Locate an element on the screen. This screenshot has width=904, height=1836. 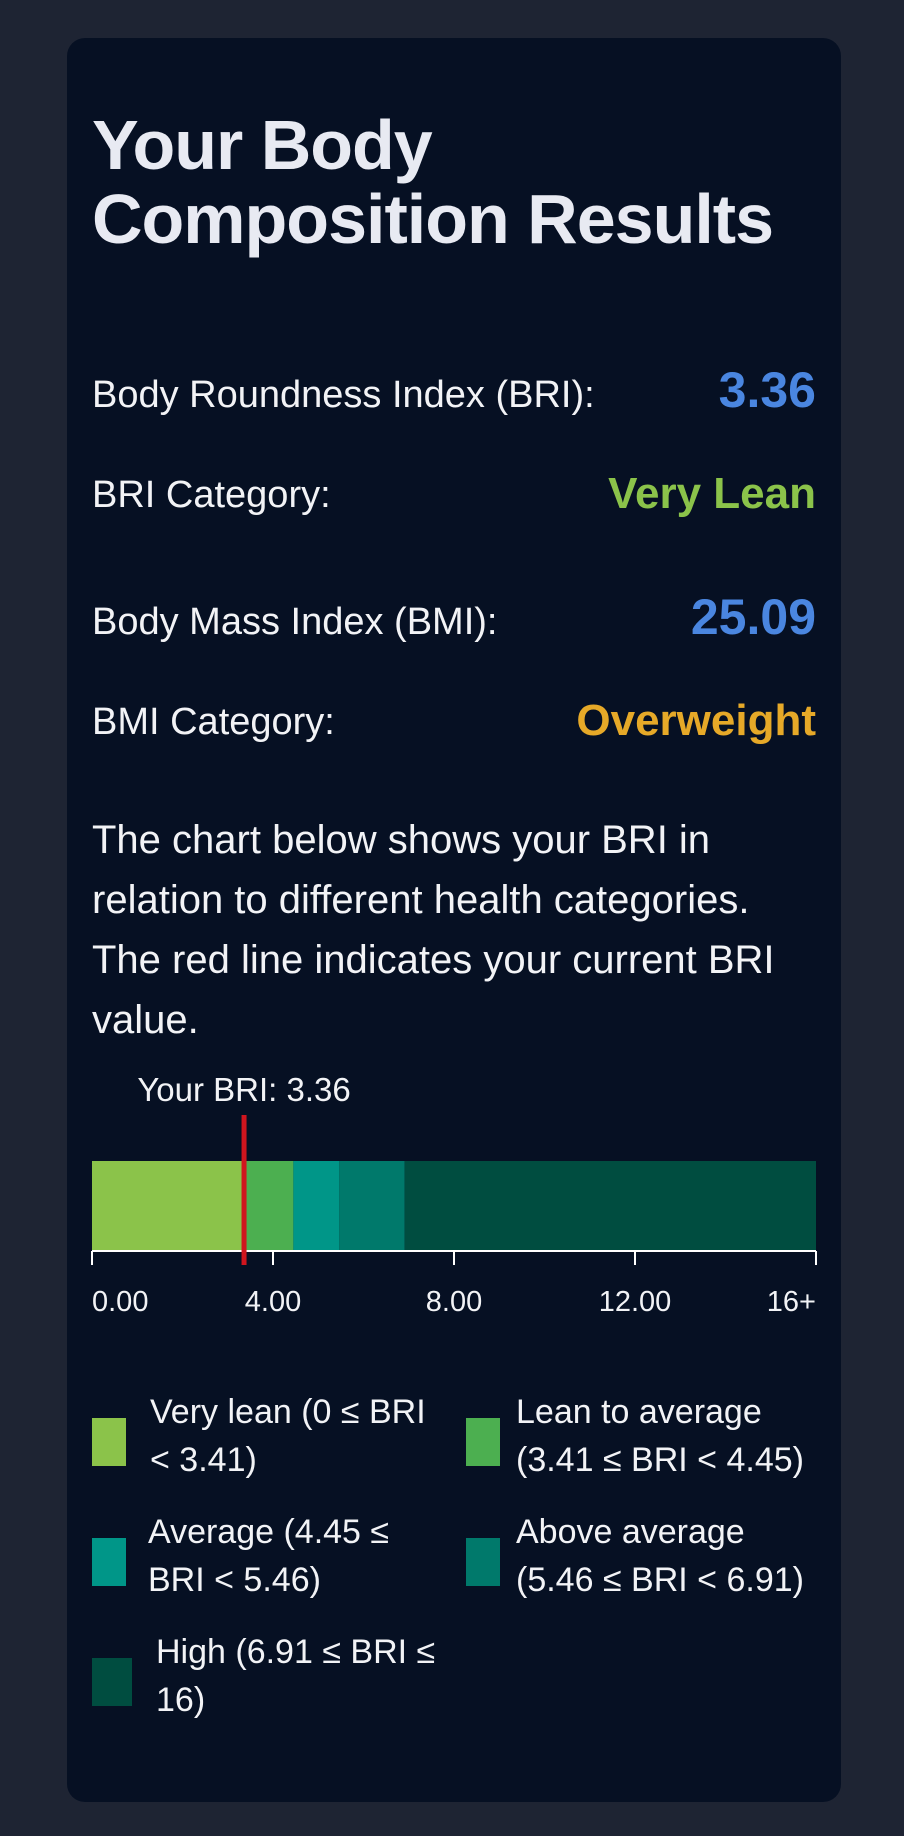
bri-value: 3.36 is located at coordinates (767, 390).